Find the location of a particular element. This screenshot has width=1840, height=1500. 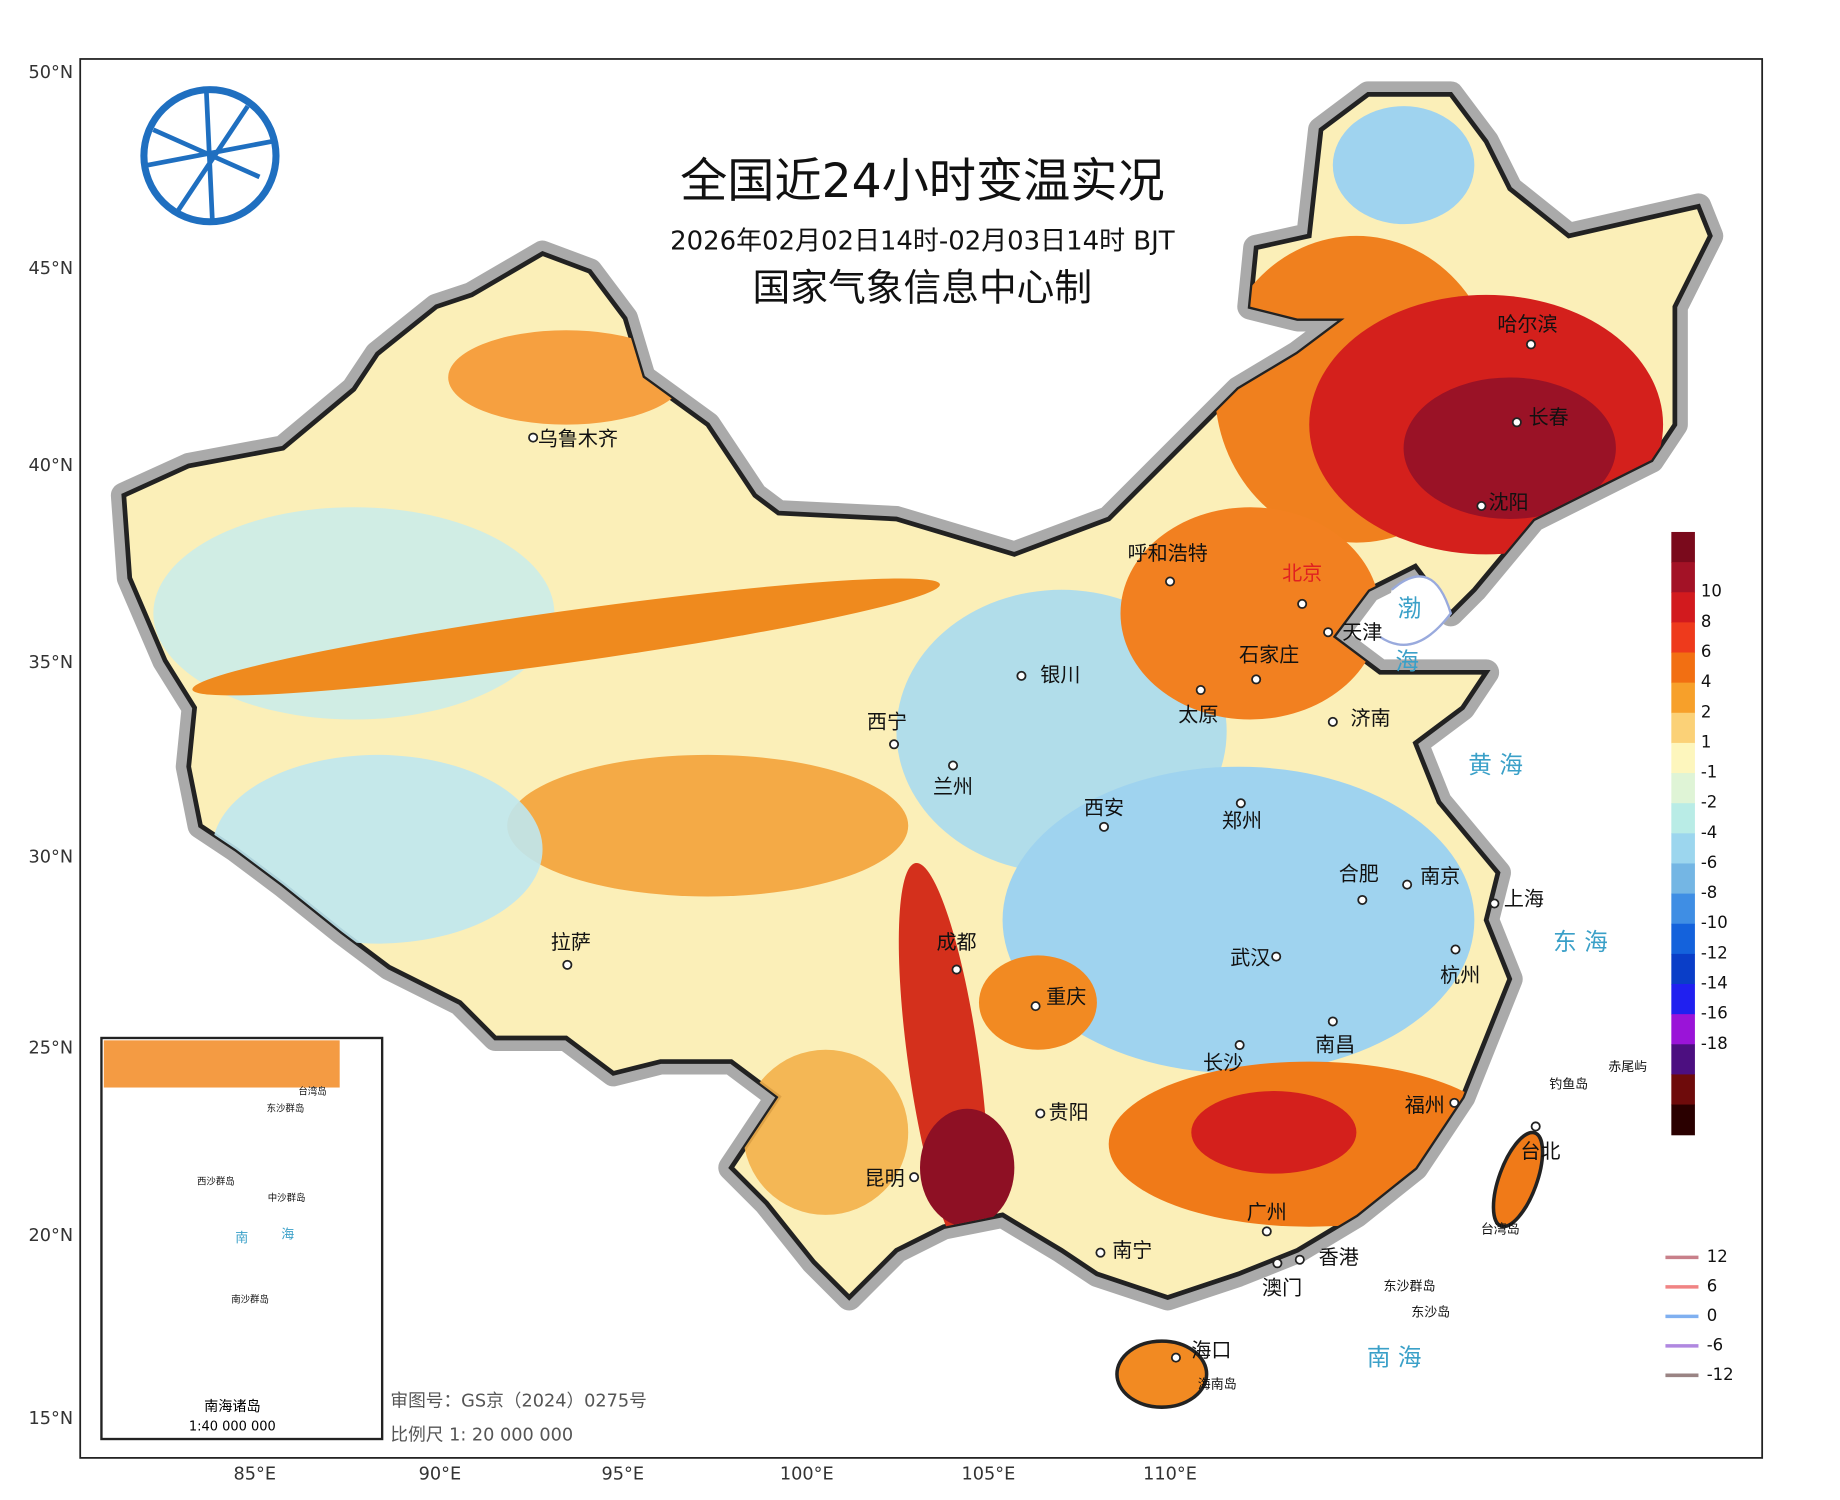

title: 全国近24小时变温实况 is located at coordinates (922, 181).